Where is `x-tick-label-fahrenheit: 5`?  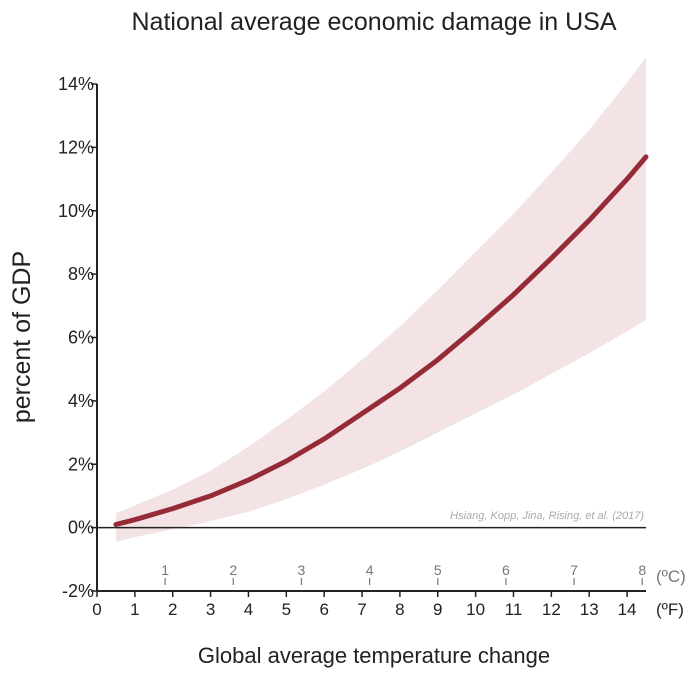 x-tick-label-fahrenheit: 5 is located at coordinates (286, 609).